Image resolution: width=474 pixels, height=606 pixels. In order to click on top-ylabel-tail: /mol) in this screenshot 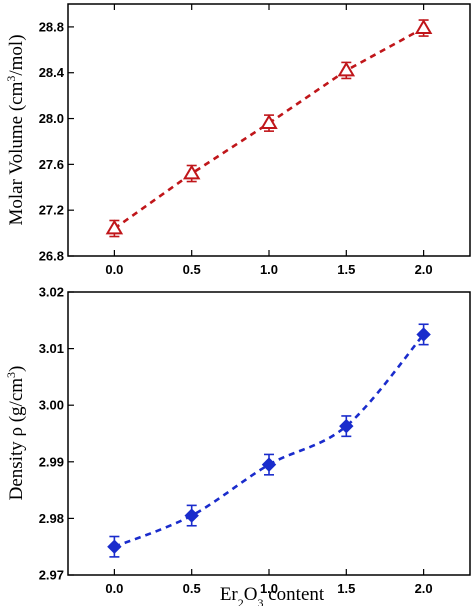, I will do `click(16, 54)`.